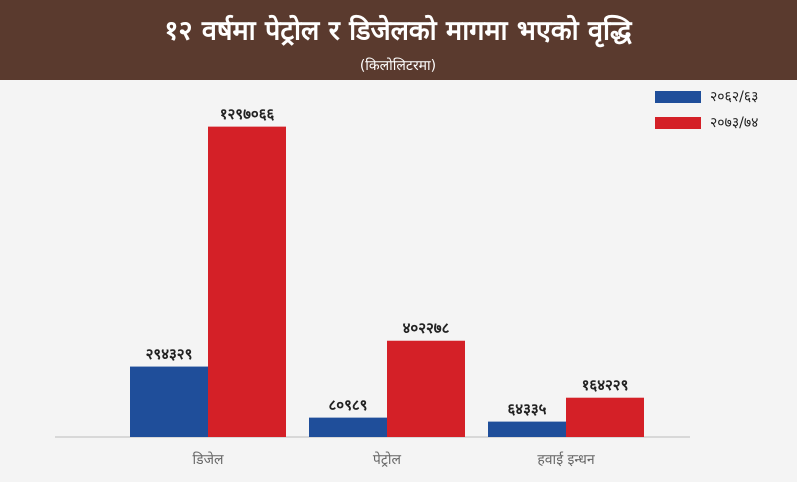 This screenshot has width=797, height=482. What do you see at coordinates (526, 409) in the screenshot?
I see `value-label: ६४३३५` at bounding box center [526, 409].